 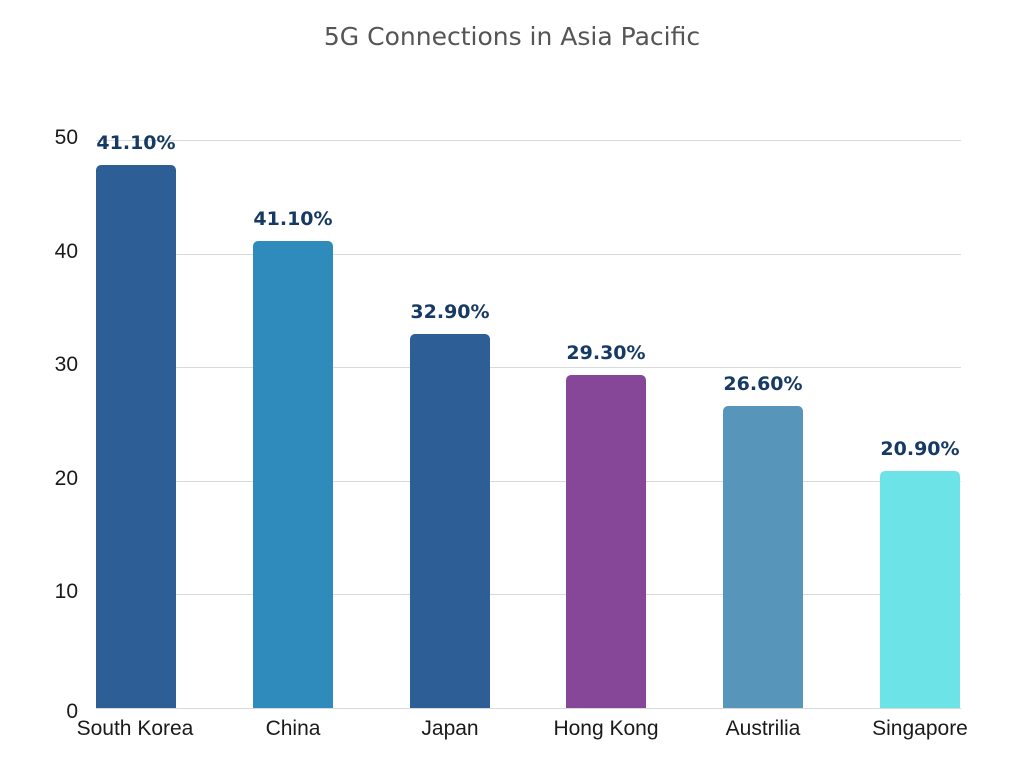 I want to click on y-tick-label: 40, so click(x=66, y=251).